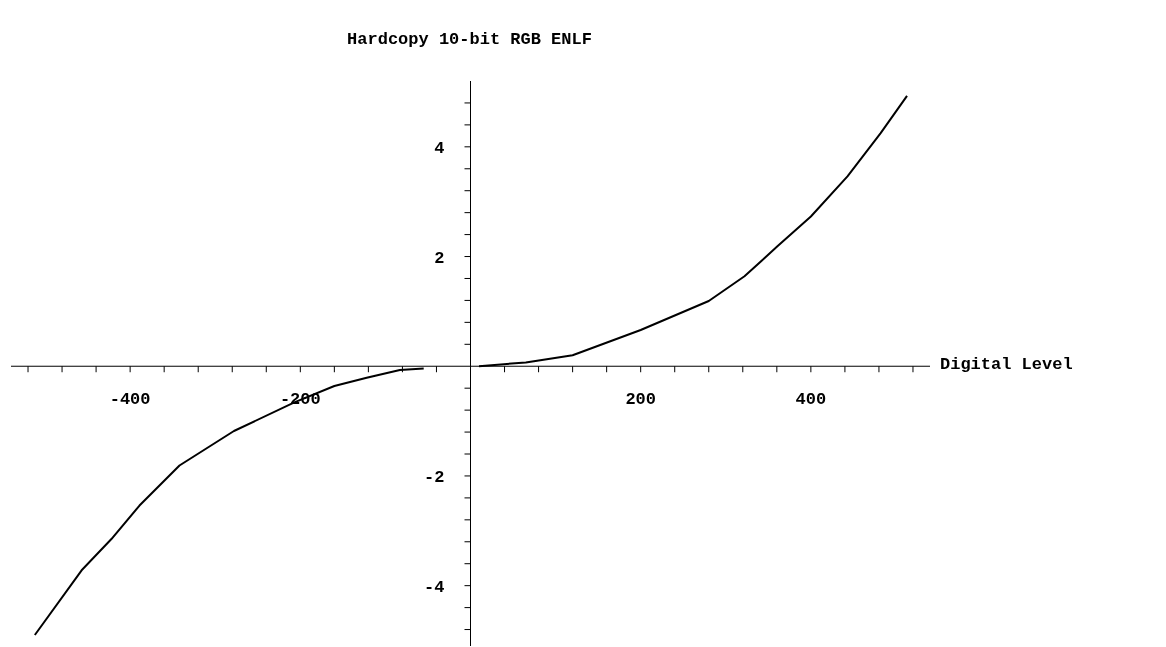 The image size is (1166, 647). I want to click on chart-title: Hardcopy 10-bit RGB ENLF, so click(469, 39).